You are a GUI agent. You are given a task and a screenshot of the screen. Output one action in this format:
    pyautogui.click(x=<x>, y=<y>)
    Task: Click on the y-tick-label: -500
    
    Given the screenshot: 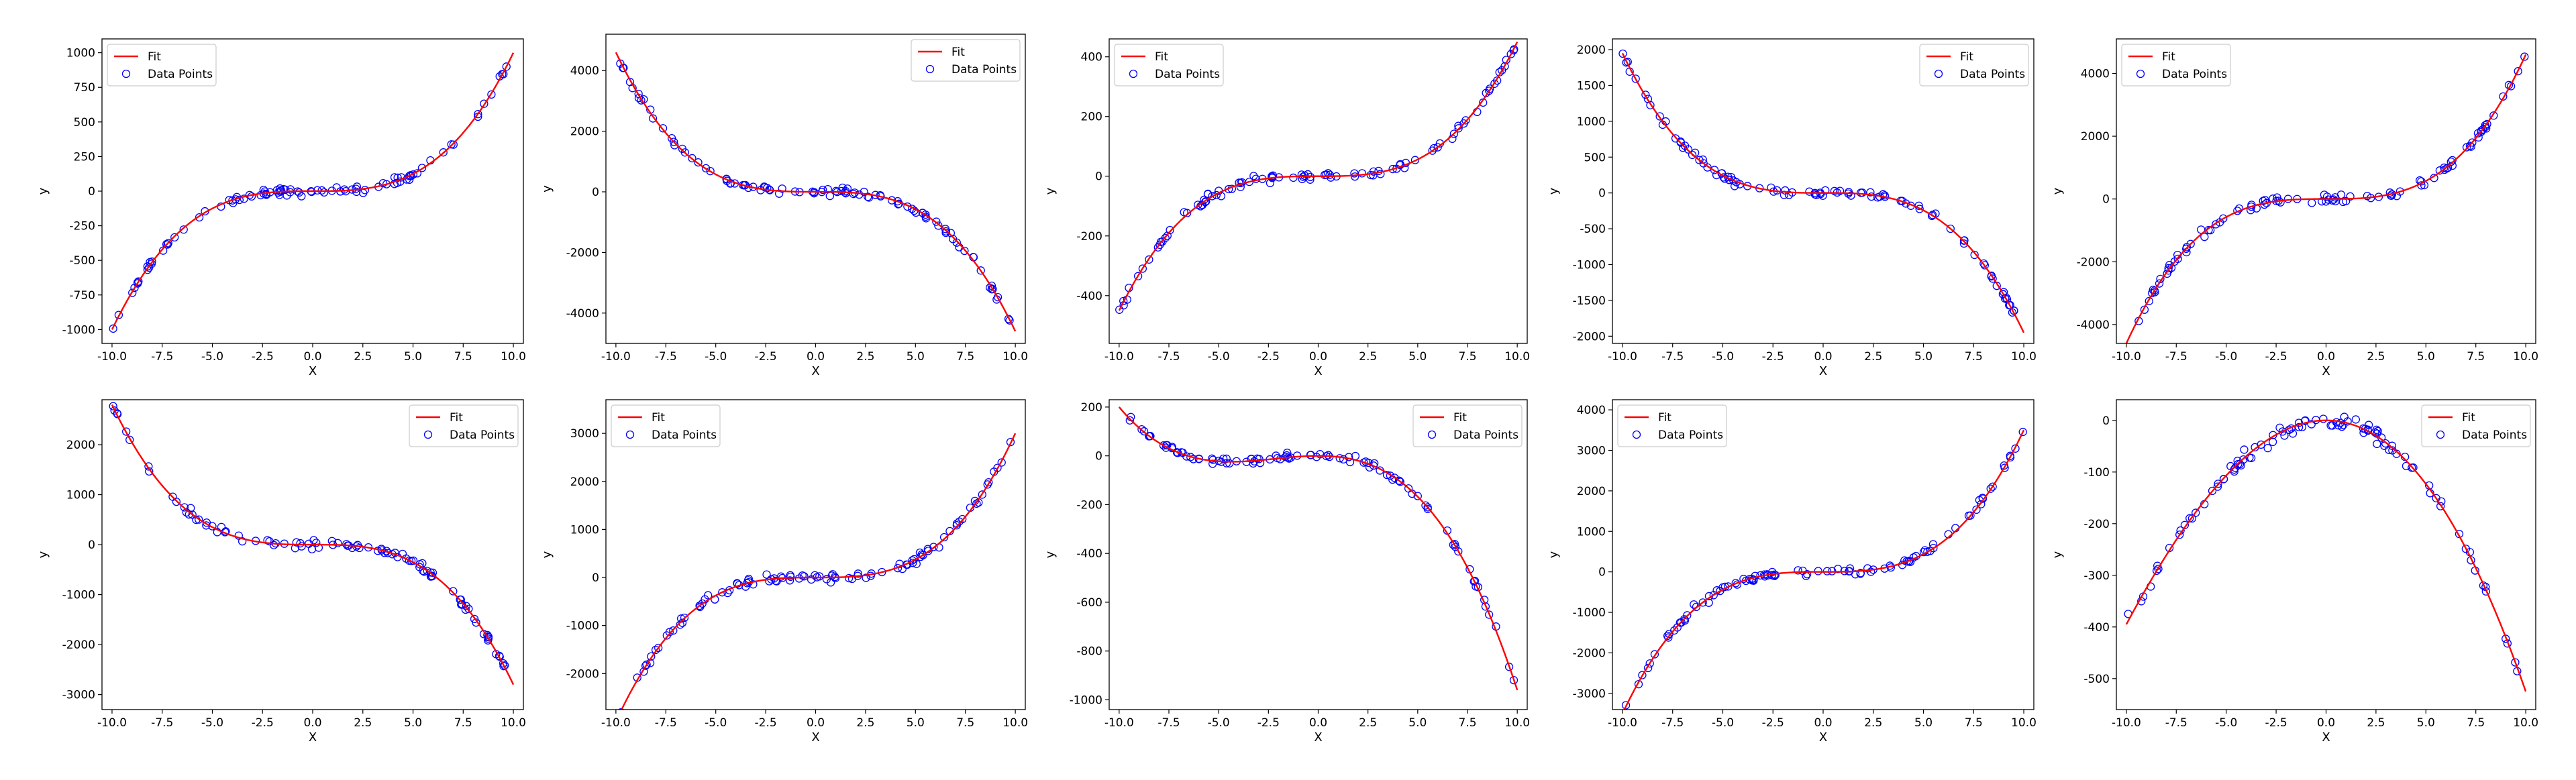 What is the action you would take?
    pyautogui.click(x=1593, y=229)
    